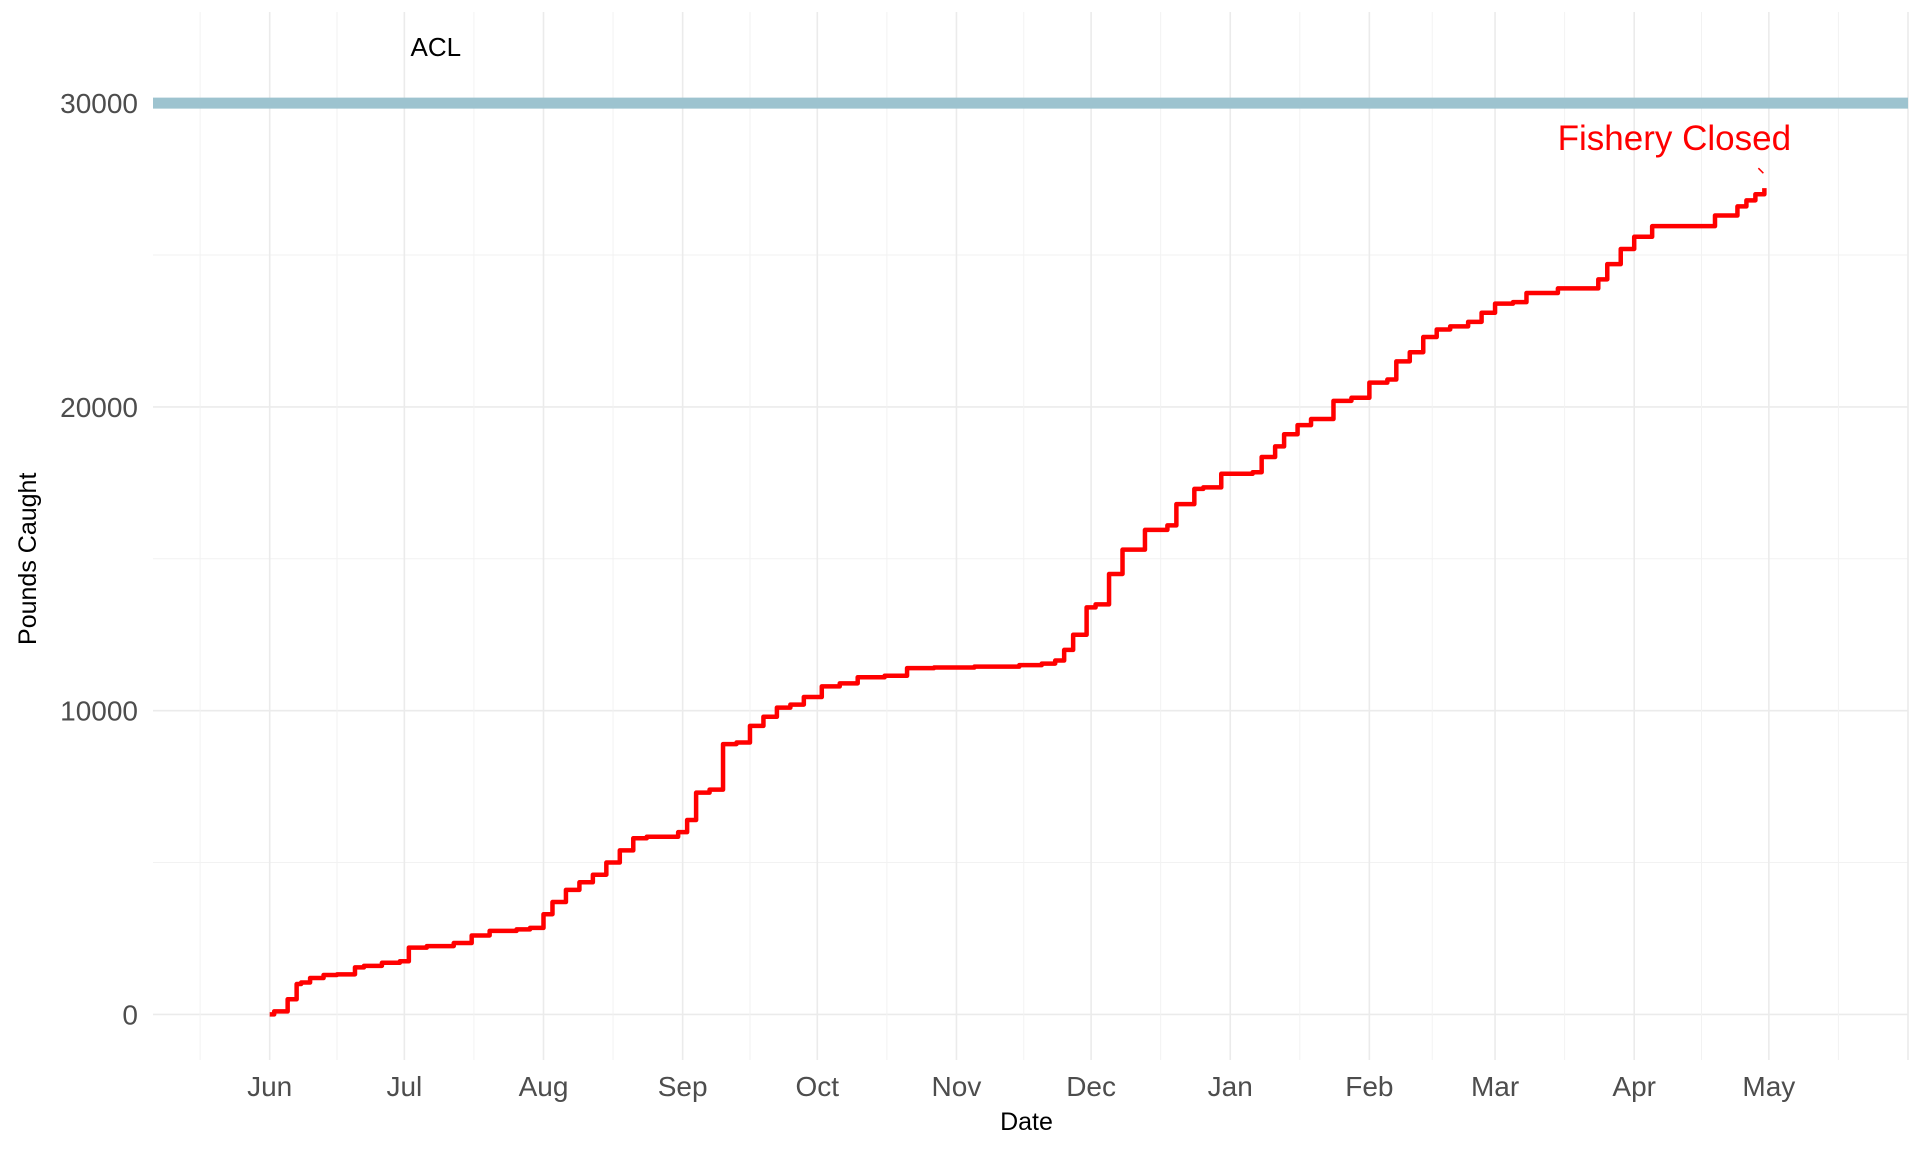 Image resolution: width=1920 pixels, height=1152 pixels. I want to click on closure-annotation: Fishery Closed, so click(1674, 146).